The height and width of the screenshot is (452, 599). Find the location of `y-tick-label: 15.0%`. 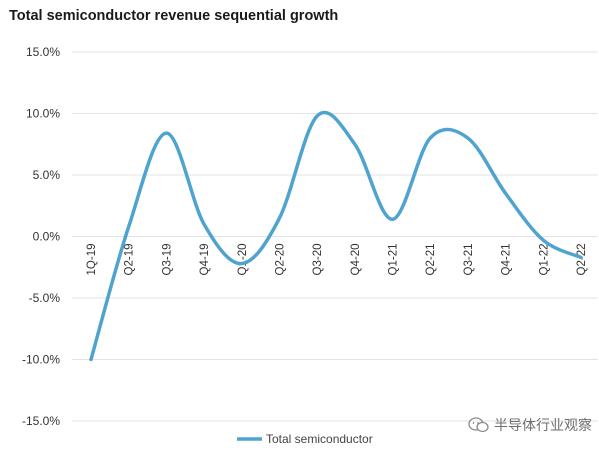

y-tick-label: 15.0% is located at coordinates (43, 52).